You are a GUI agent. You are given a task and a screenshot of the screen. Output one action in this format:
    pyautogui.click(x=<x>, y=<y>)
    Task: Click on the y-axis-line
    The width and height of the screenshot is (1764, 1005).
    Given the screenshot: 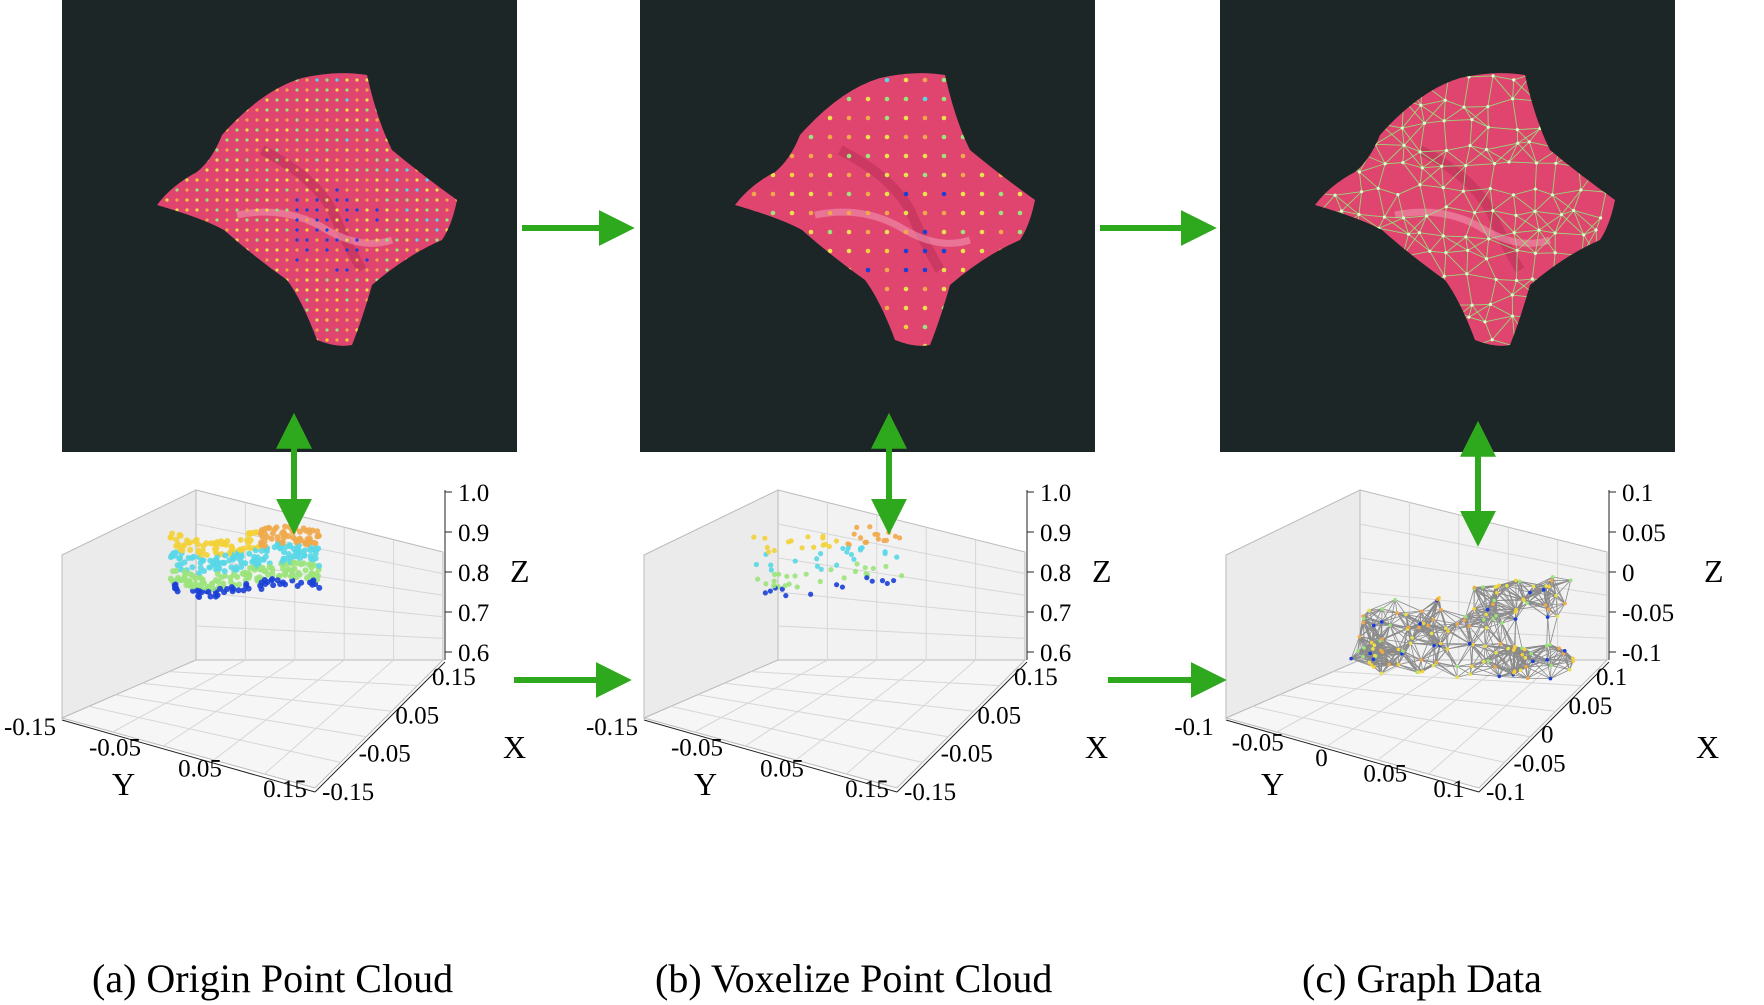 What is the action you would take?
    pyautogui.click(x=1352, y=756)
    